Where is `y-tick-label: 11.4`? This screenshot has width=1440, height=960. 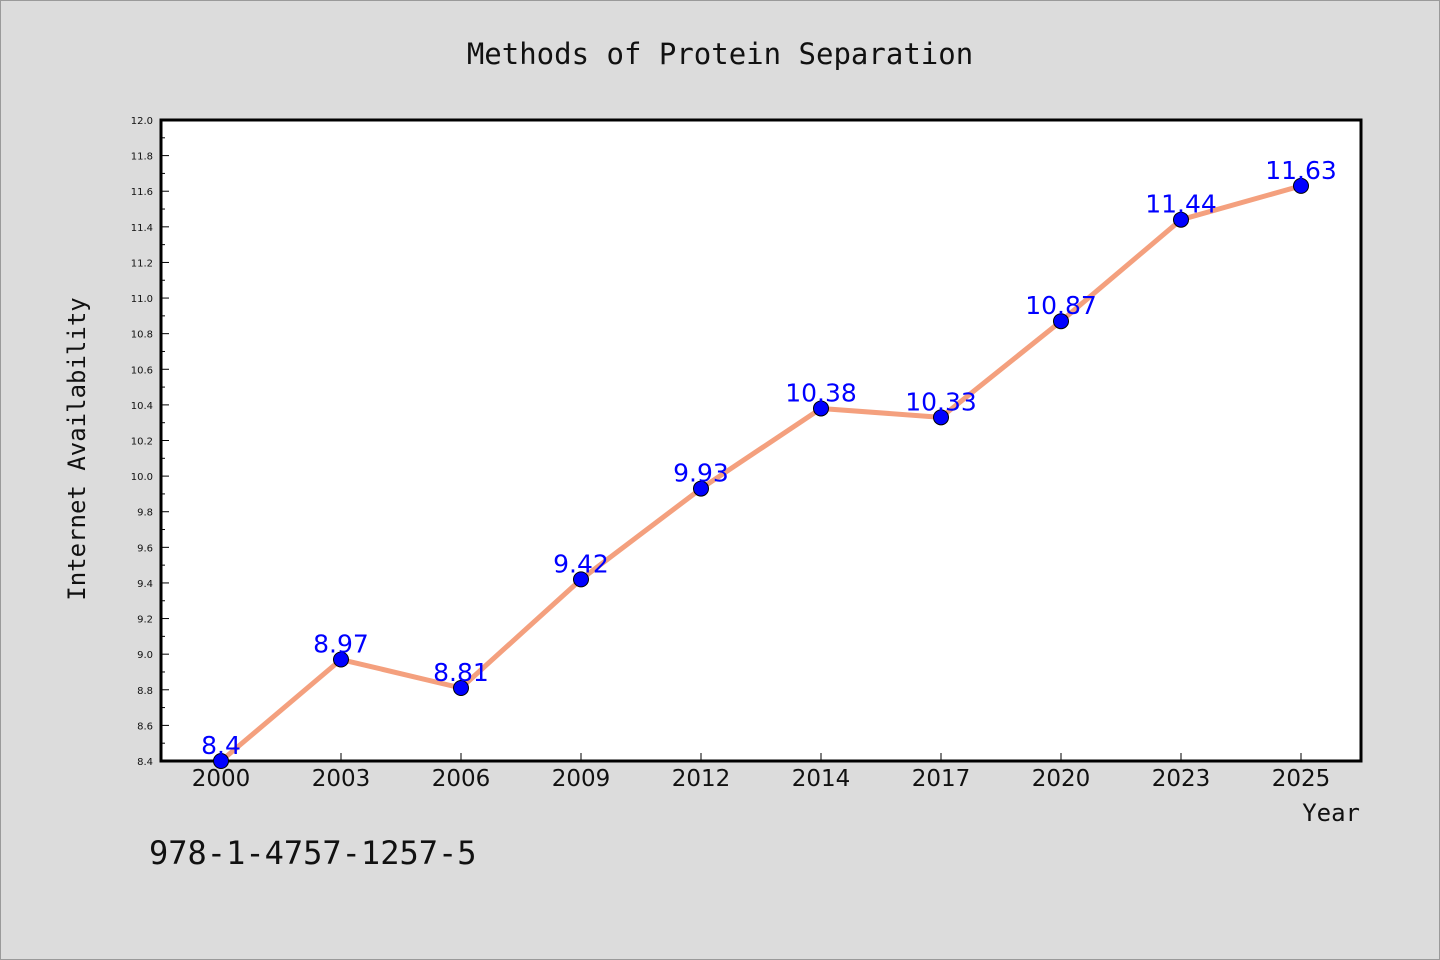 y-tick-label: 11.4 is located at coordinates (142, 228).